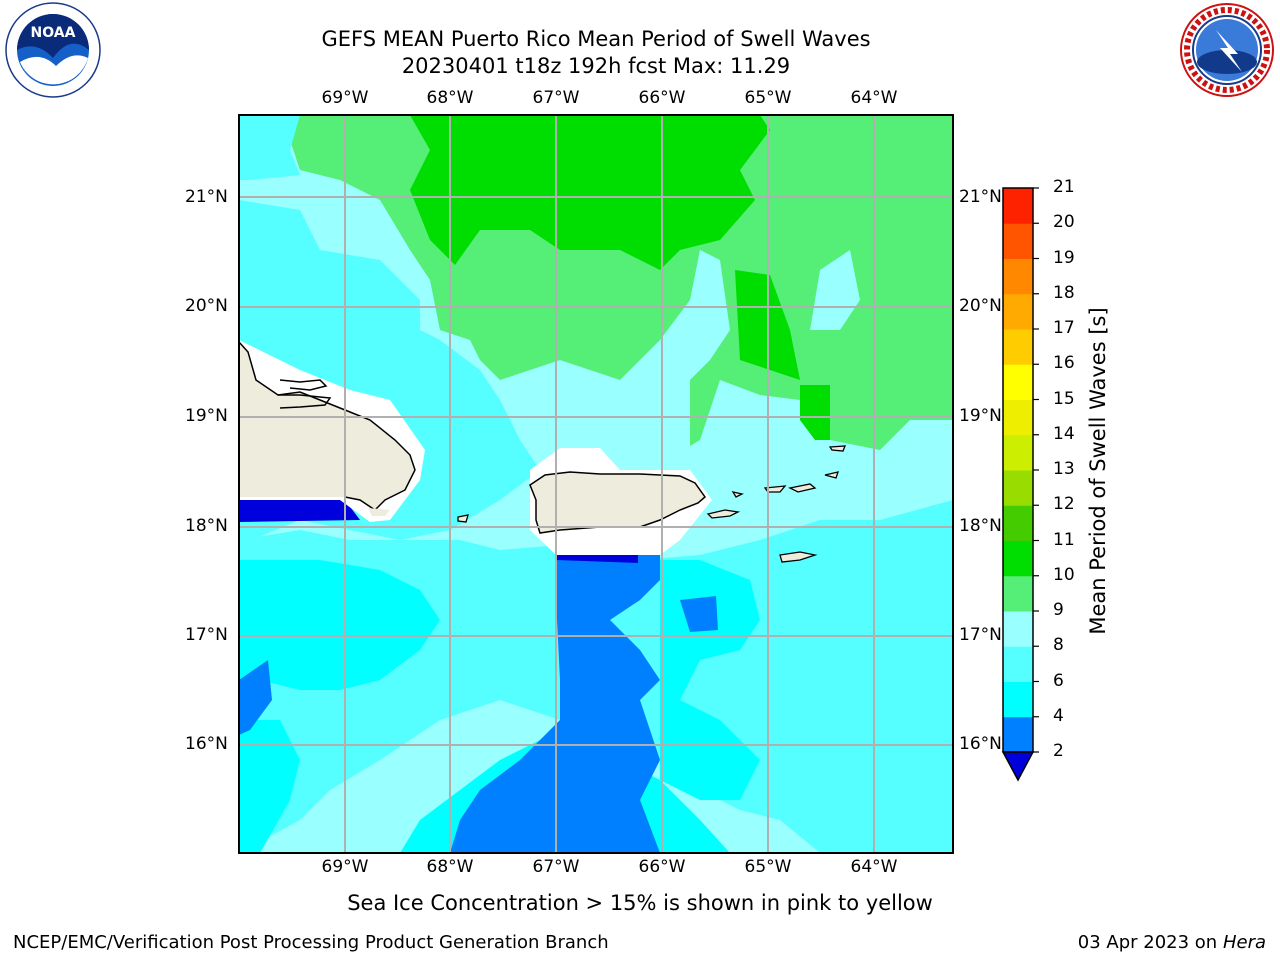  Describe the element at coordinates (206, 635) in the screenshot. I see `lat-label-left: 17°N` at that location.